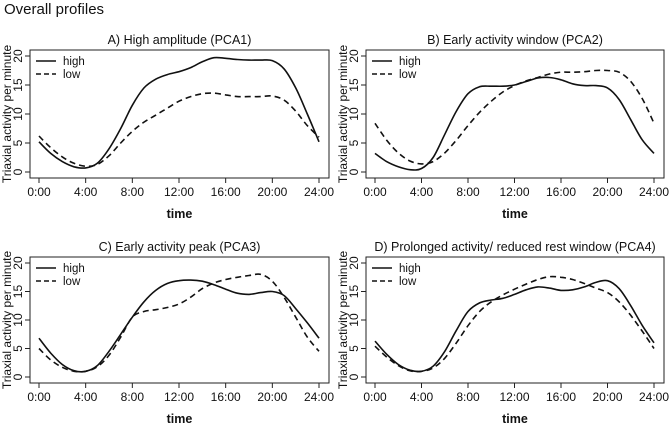 Image resolution: width=669 pixels, height=435 pixels. I want to click on chart-title: B) Early activity window (PCA2), so click(515, 40).